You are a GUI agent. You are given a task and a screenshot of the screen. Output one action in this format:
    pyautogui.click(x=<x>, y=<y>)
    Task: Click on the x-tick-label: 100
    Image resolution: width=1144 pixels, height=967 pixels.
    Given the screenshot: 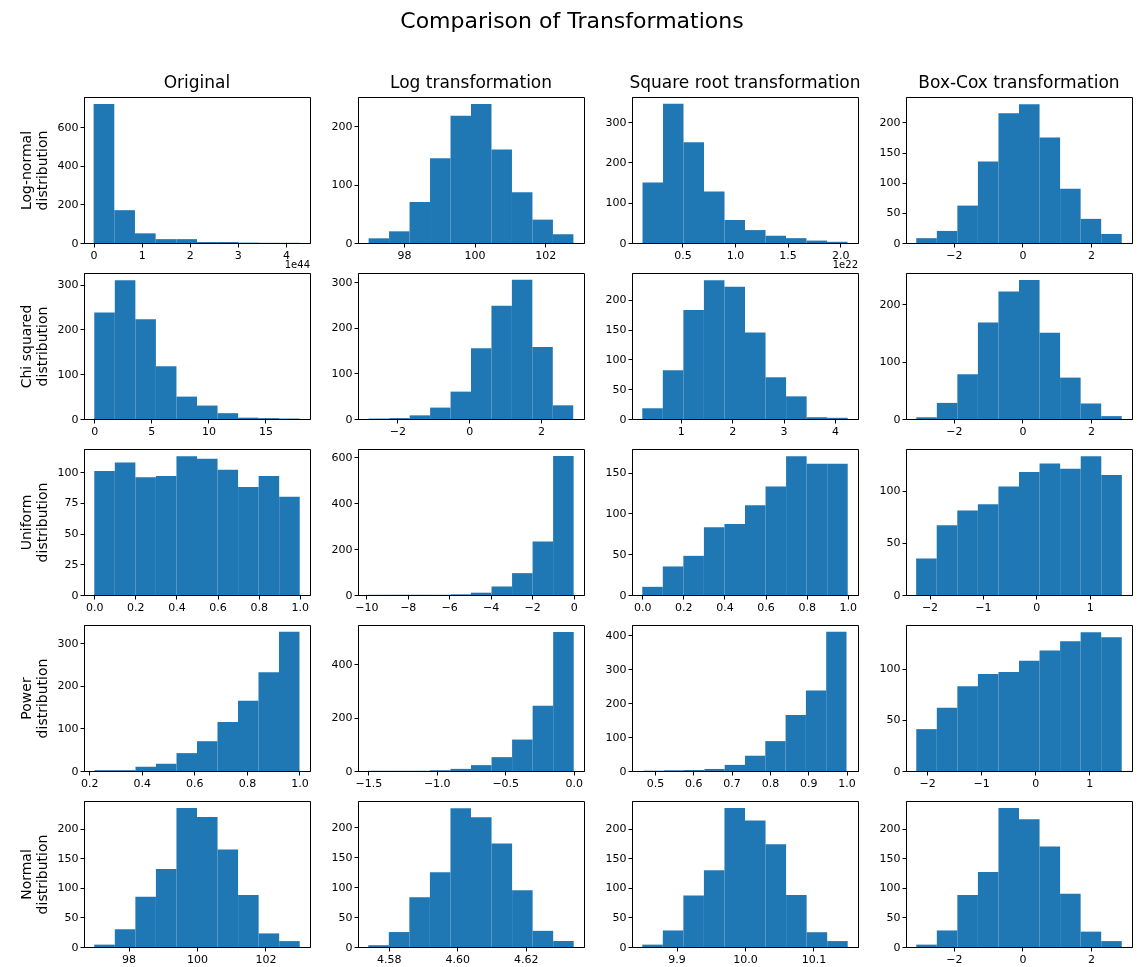 What is the action you would take?
    pyautogui.click(x=475, y=255)
    